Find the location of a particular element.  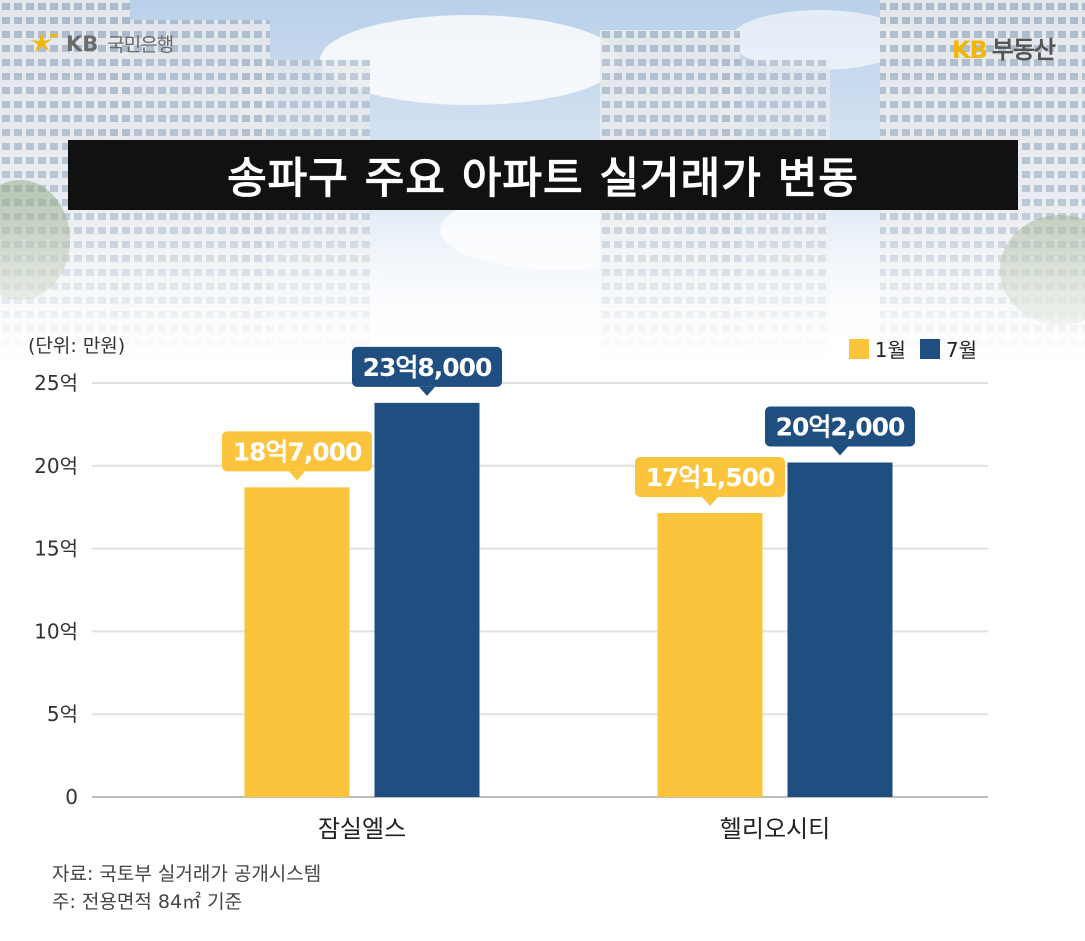

legend-label-jul: 7월 is located at coordinates (961, 350).